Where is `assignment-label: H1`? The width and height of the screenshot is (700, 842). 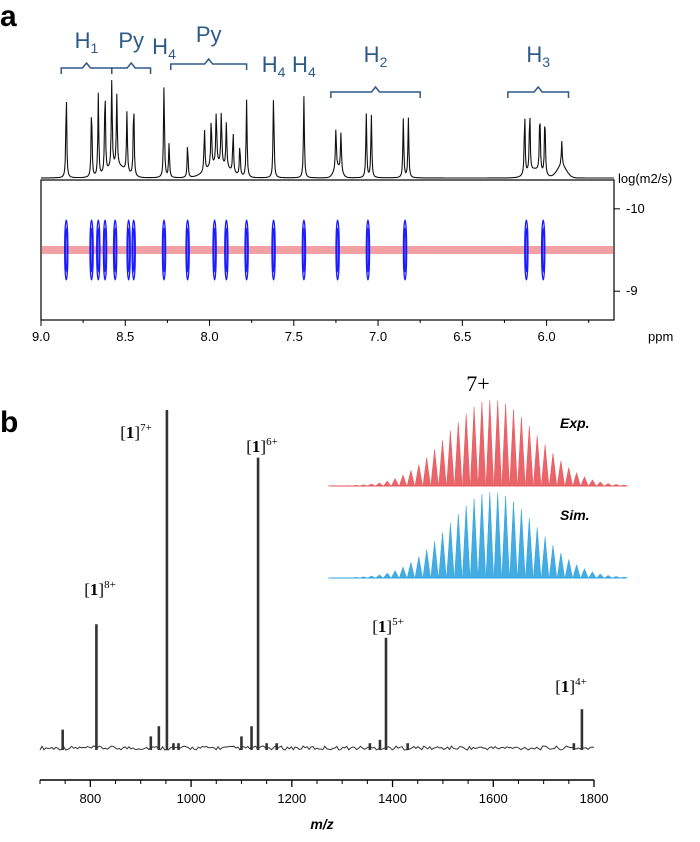
assignment-label: H1 is located at coordinates (87, 42).